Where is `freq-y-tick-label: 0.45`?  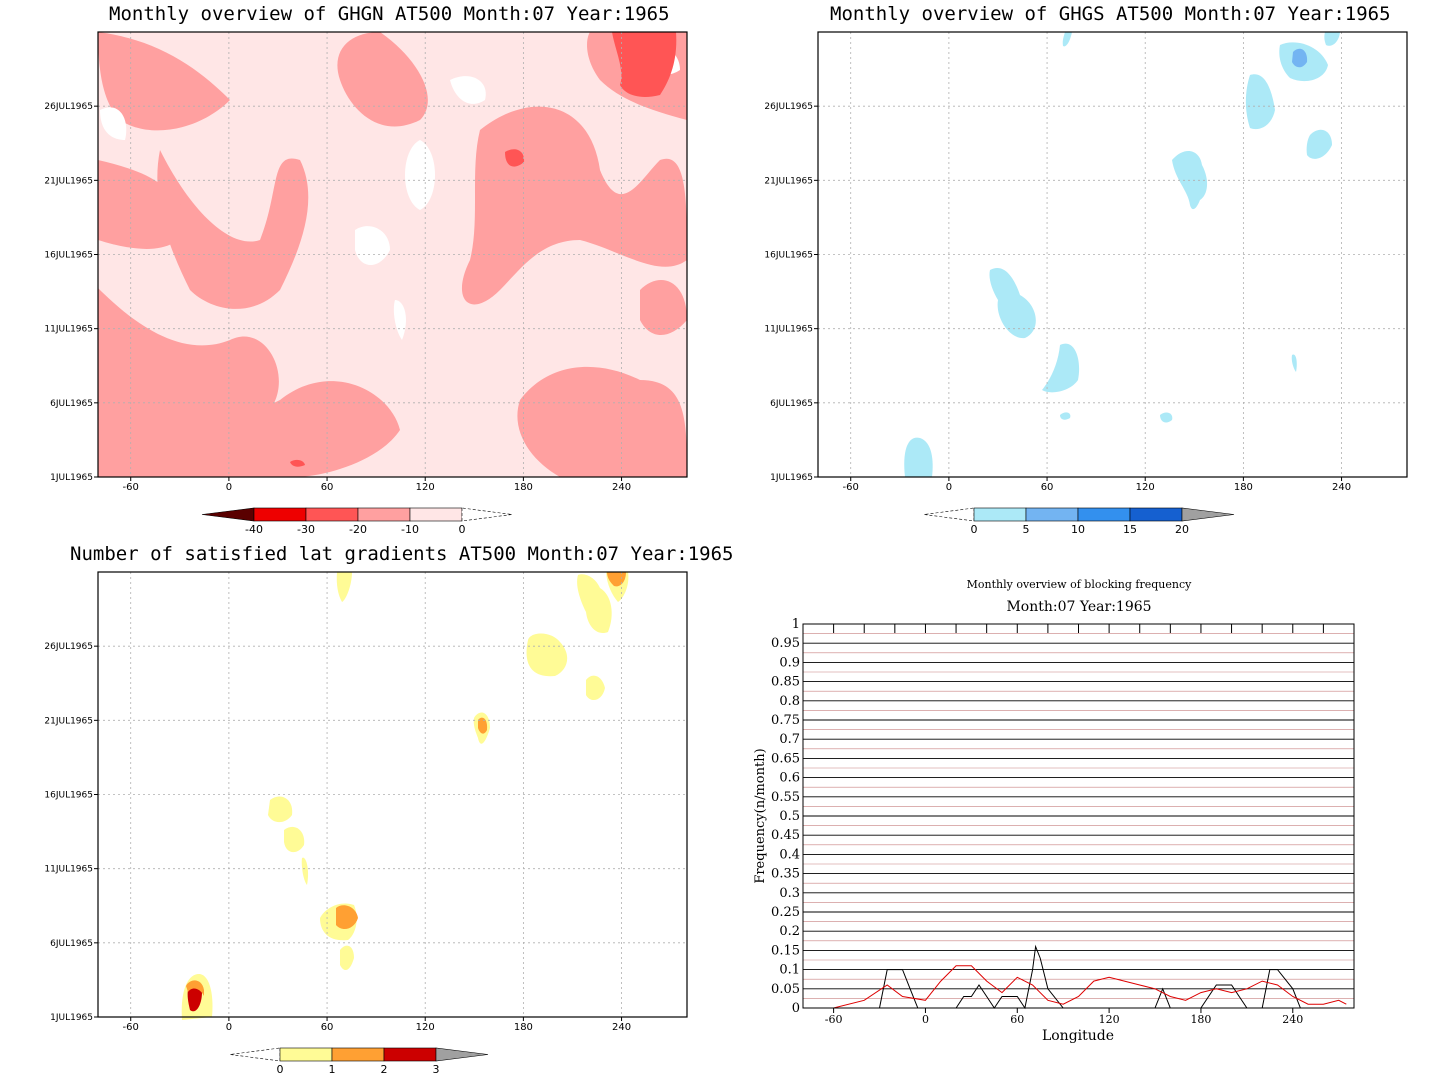
freq-y-tick-label: 0.45 is located at coordinates (785, 835).